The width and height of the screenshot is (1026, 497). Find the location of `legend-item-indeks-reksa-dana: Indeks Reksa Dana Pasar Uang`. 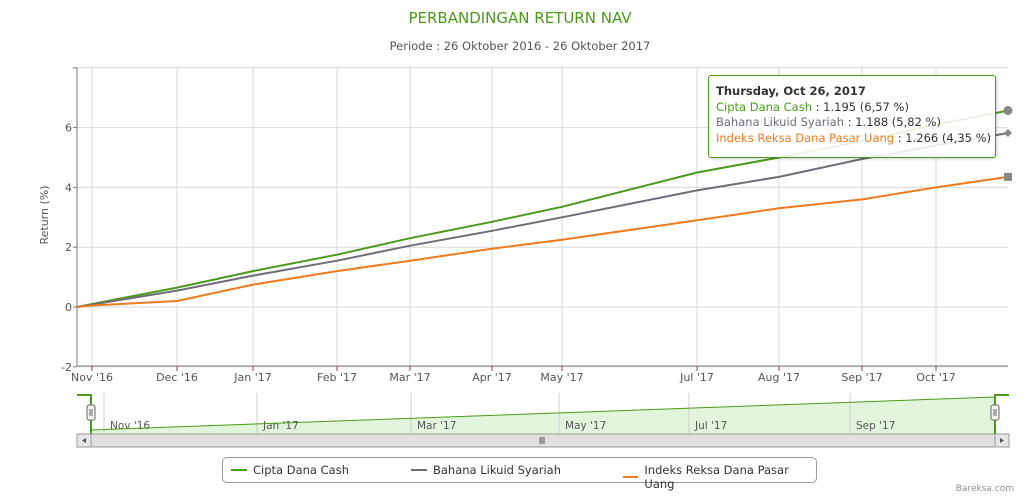

legend-item-indeks-reksa-dana: Indeks Reksa Dana Pasar Uang is located at coordinates (719, 477).